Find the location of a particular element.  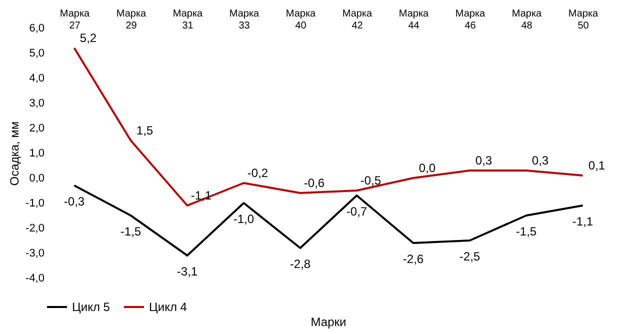

data-label: -0,5 is located at coordinates (371, 181).